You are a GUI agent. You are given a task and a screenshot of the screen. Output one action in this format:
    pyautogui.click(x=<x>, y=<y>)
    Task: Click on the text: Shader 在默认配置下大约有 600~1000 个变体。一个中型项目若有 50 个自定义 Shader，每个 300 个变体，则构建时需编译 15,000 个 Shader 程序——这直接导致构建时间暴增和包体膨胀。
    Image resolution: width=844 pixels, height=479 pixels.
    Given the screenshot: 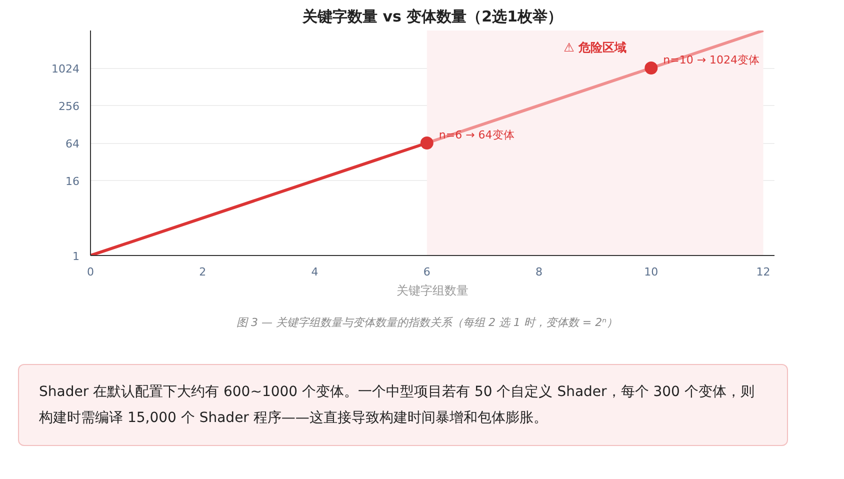 What is the action you would take?
    pyautogui.click(x=397, y=405)
    